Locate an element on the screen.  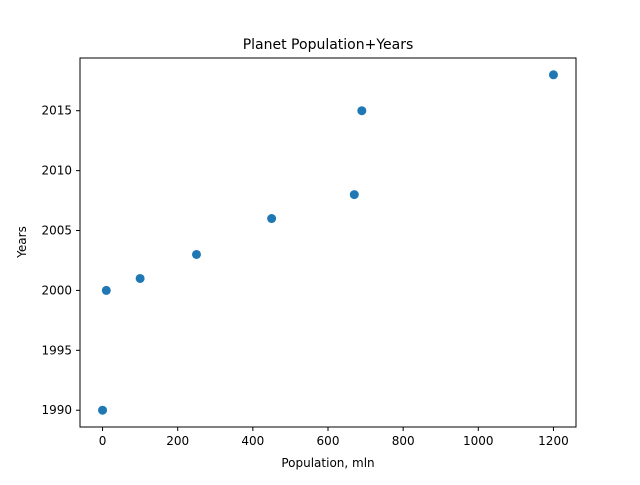
x-tick-label: 600 is located at coordinates (328, 441).